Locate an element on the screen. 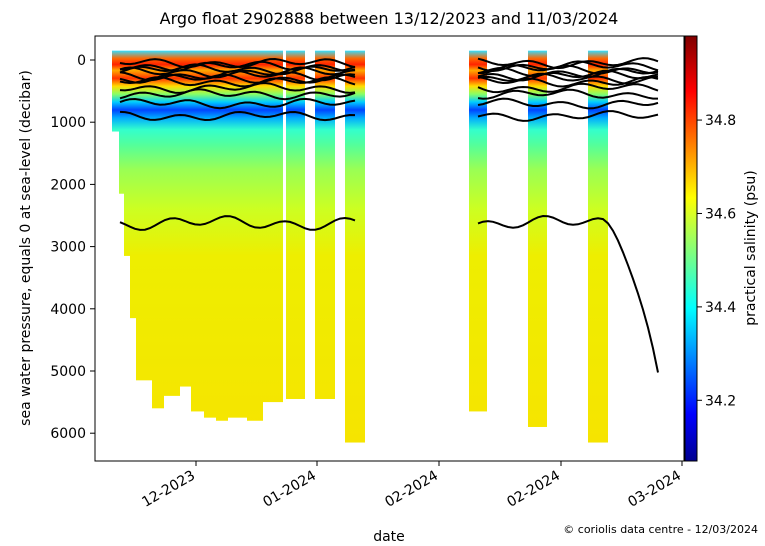  colorbar-ticks: 34.2 34.4 34.6 34.8 is located at coordinates (716, 261).